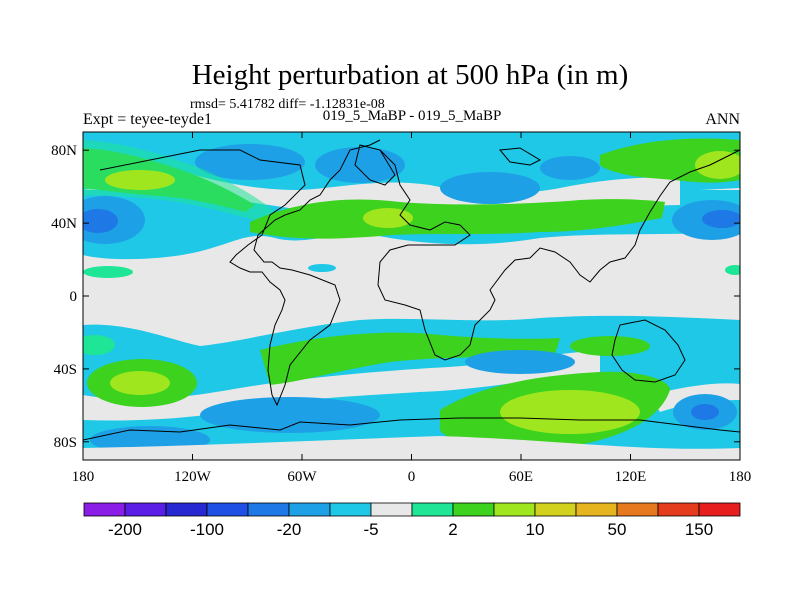 Image resolution: width=800 pixels, height=600 pixels. What do you see at coordinates (490, 188) in the screenshot?
I see `field-blue-siberia` at bounding box center [490, 188].